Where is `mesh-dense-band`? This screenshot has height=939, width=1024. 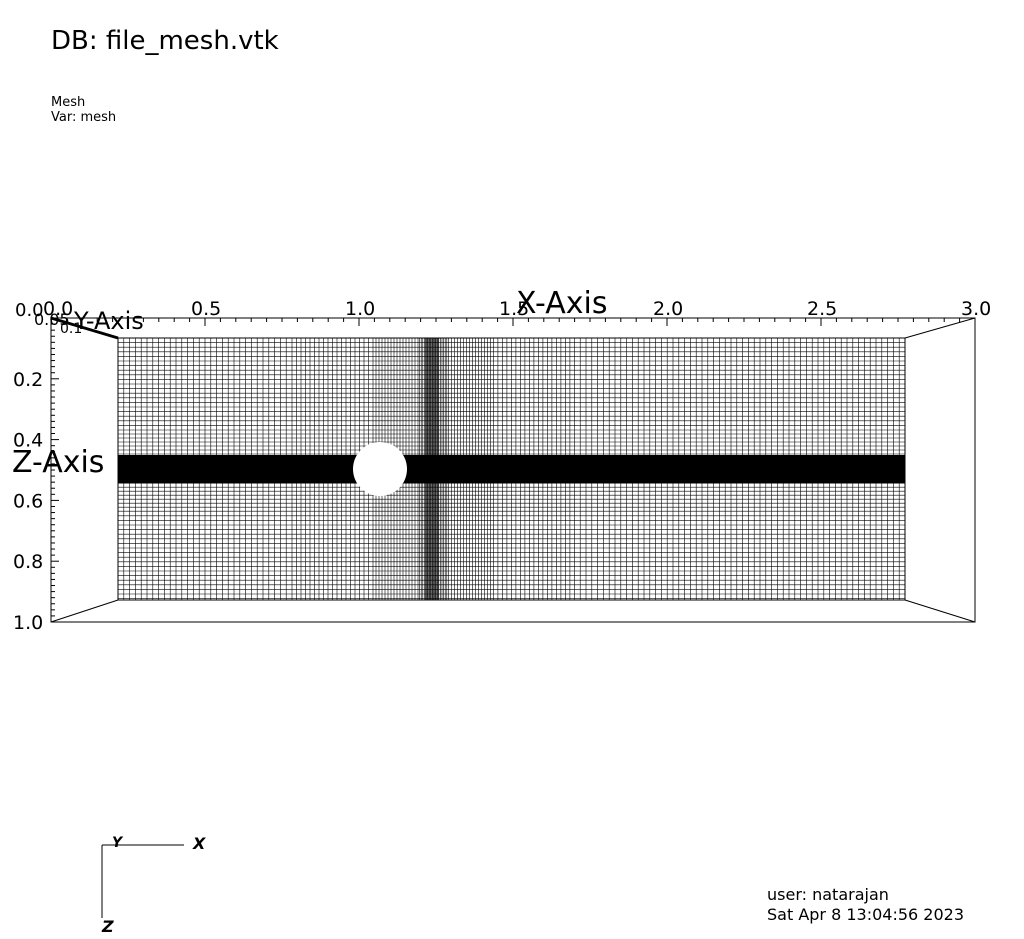 mesh-dense-band is located at coordinates (511, 469).